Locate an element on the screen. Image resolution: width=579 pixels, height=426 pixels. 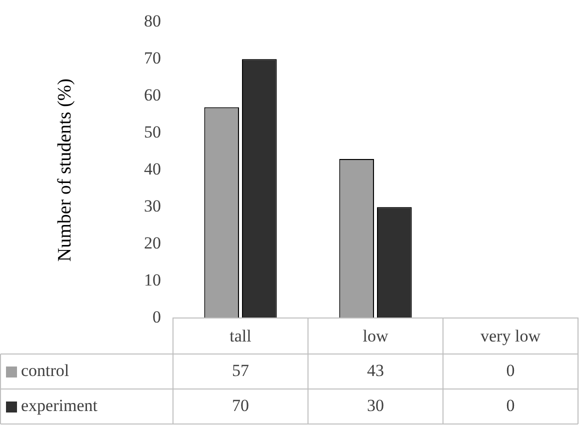
legend-label: control is located at coordinates (45, 370).